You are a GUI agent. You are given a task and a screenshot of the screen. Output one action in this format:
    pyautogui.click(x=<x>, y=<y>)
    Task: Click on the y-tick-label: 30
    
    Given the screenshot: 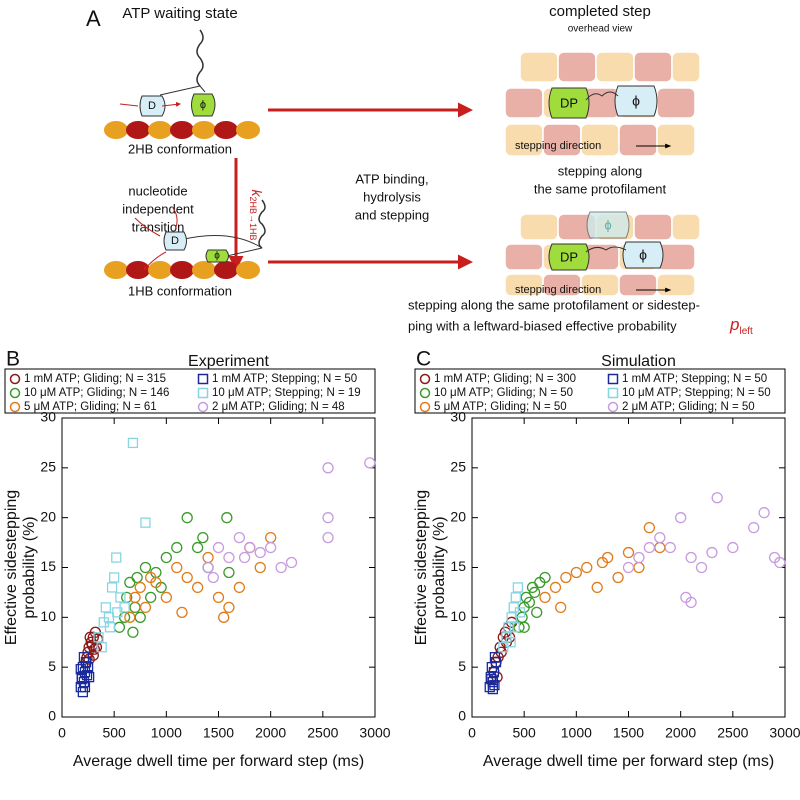 What is the action you would take?
    pyautogui.click(x=458, y=417)
    